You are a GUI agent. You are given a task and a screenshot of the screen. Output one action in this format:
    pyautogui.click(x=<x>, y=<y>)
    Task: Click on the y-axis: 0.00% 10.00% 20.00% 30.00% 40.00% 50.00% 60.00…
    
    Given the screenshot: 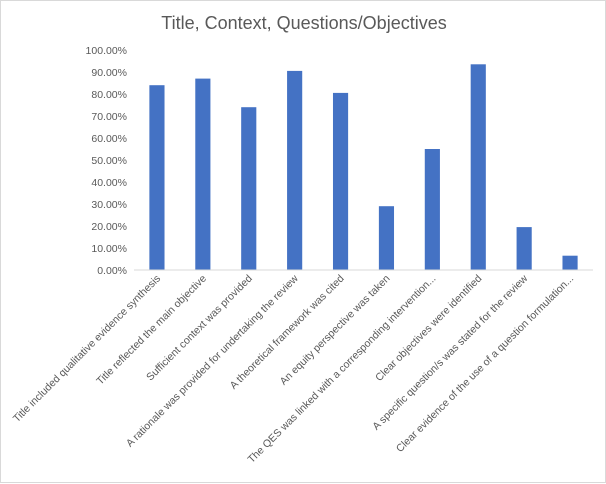 What is the action you would take?
    pyautogui.click(x=106, y=161)
    